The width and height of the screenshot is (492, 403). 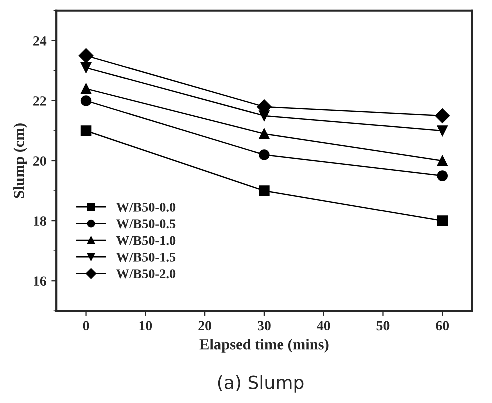 I want to click on x-tick-label: 0, so click(x=86, y=326).